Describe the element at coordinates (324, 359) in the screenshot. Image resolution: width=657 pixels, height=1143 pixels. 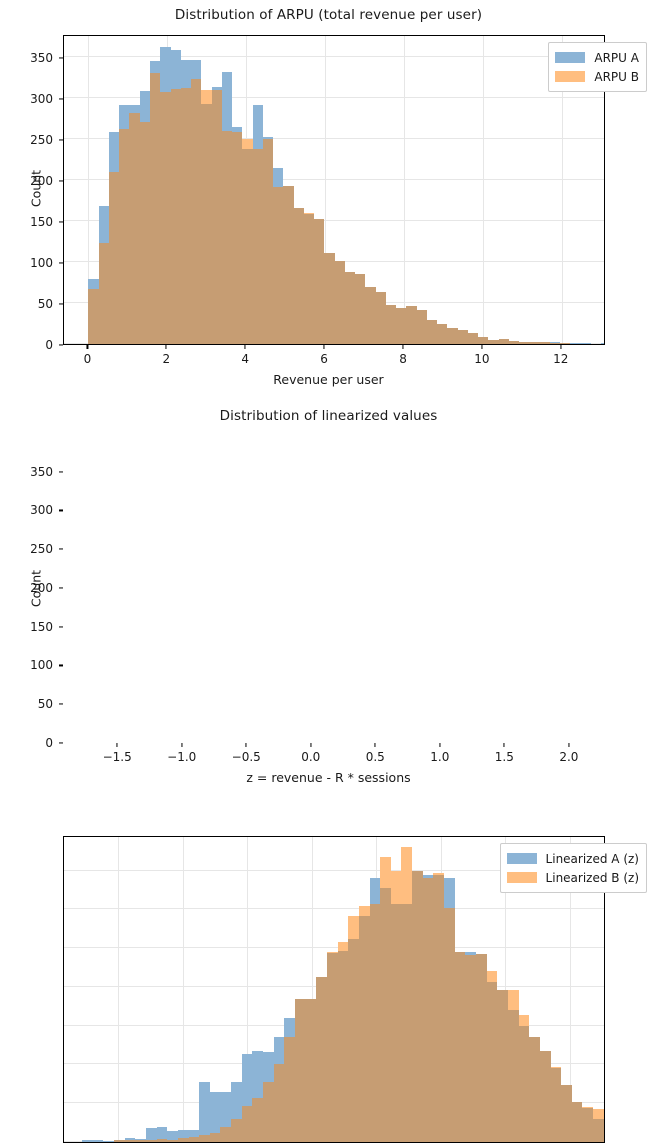
I see `x-axis-tick-label: 6` at that location.